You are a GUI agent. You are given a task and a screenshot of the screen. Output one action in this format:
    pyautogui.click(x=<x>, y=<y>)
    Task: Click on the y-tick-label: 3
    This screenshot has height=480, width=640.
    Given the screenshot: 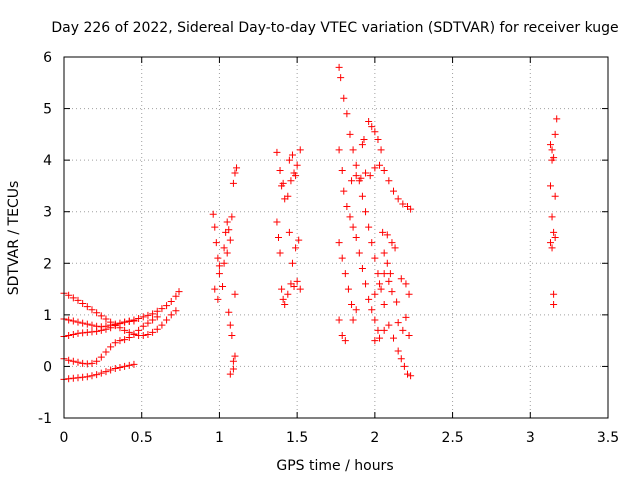 What is the action you would take?
    pyautogui.click(x=47, y=213)
    